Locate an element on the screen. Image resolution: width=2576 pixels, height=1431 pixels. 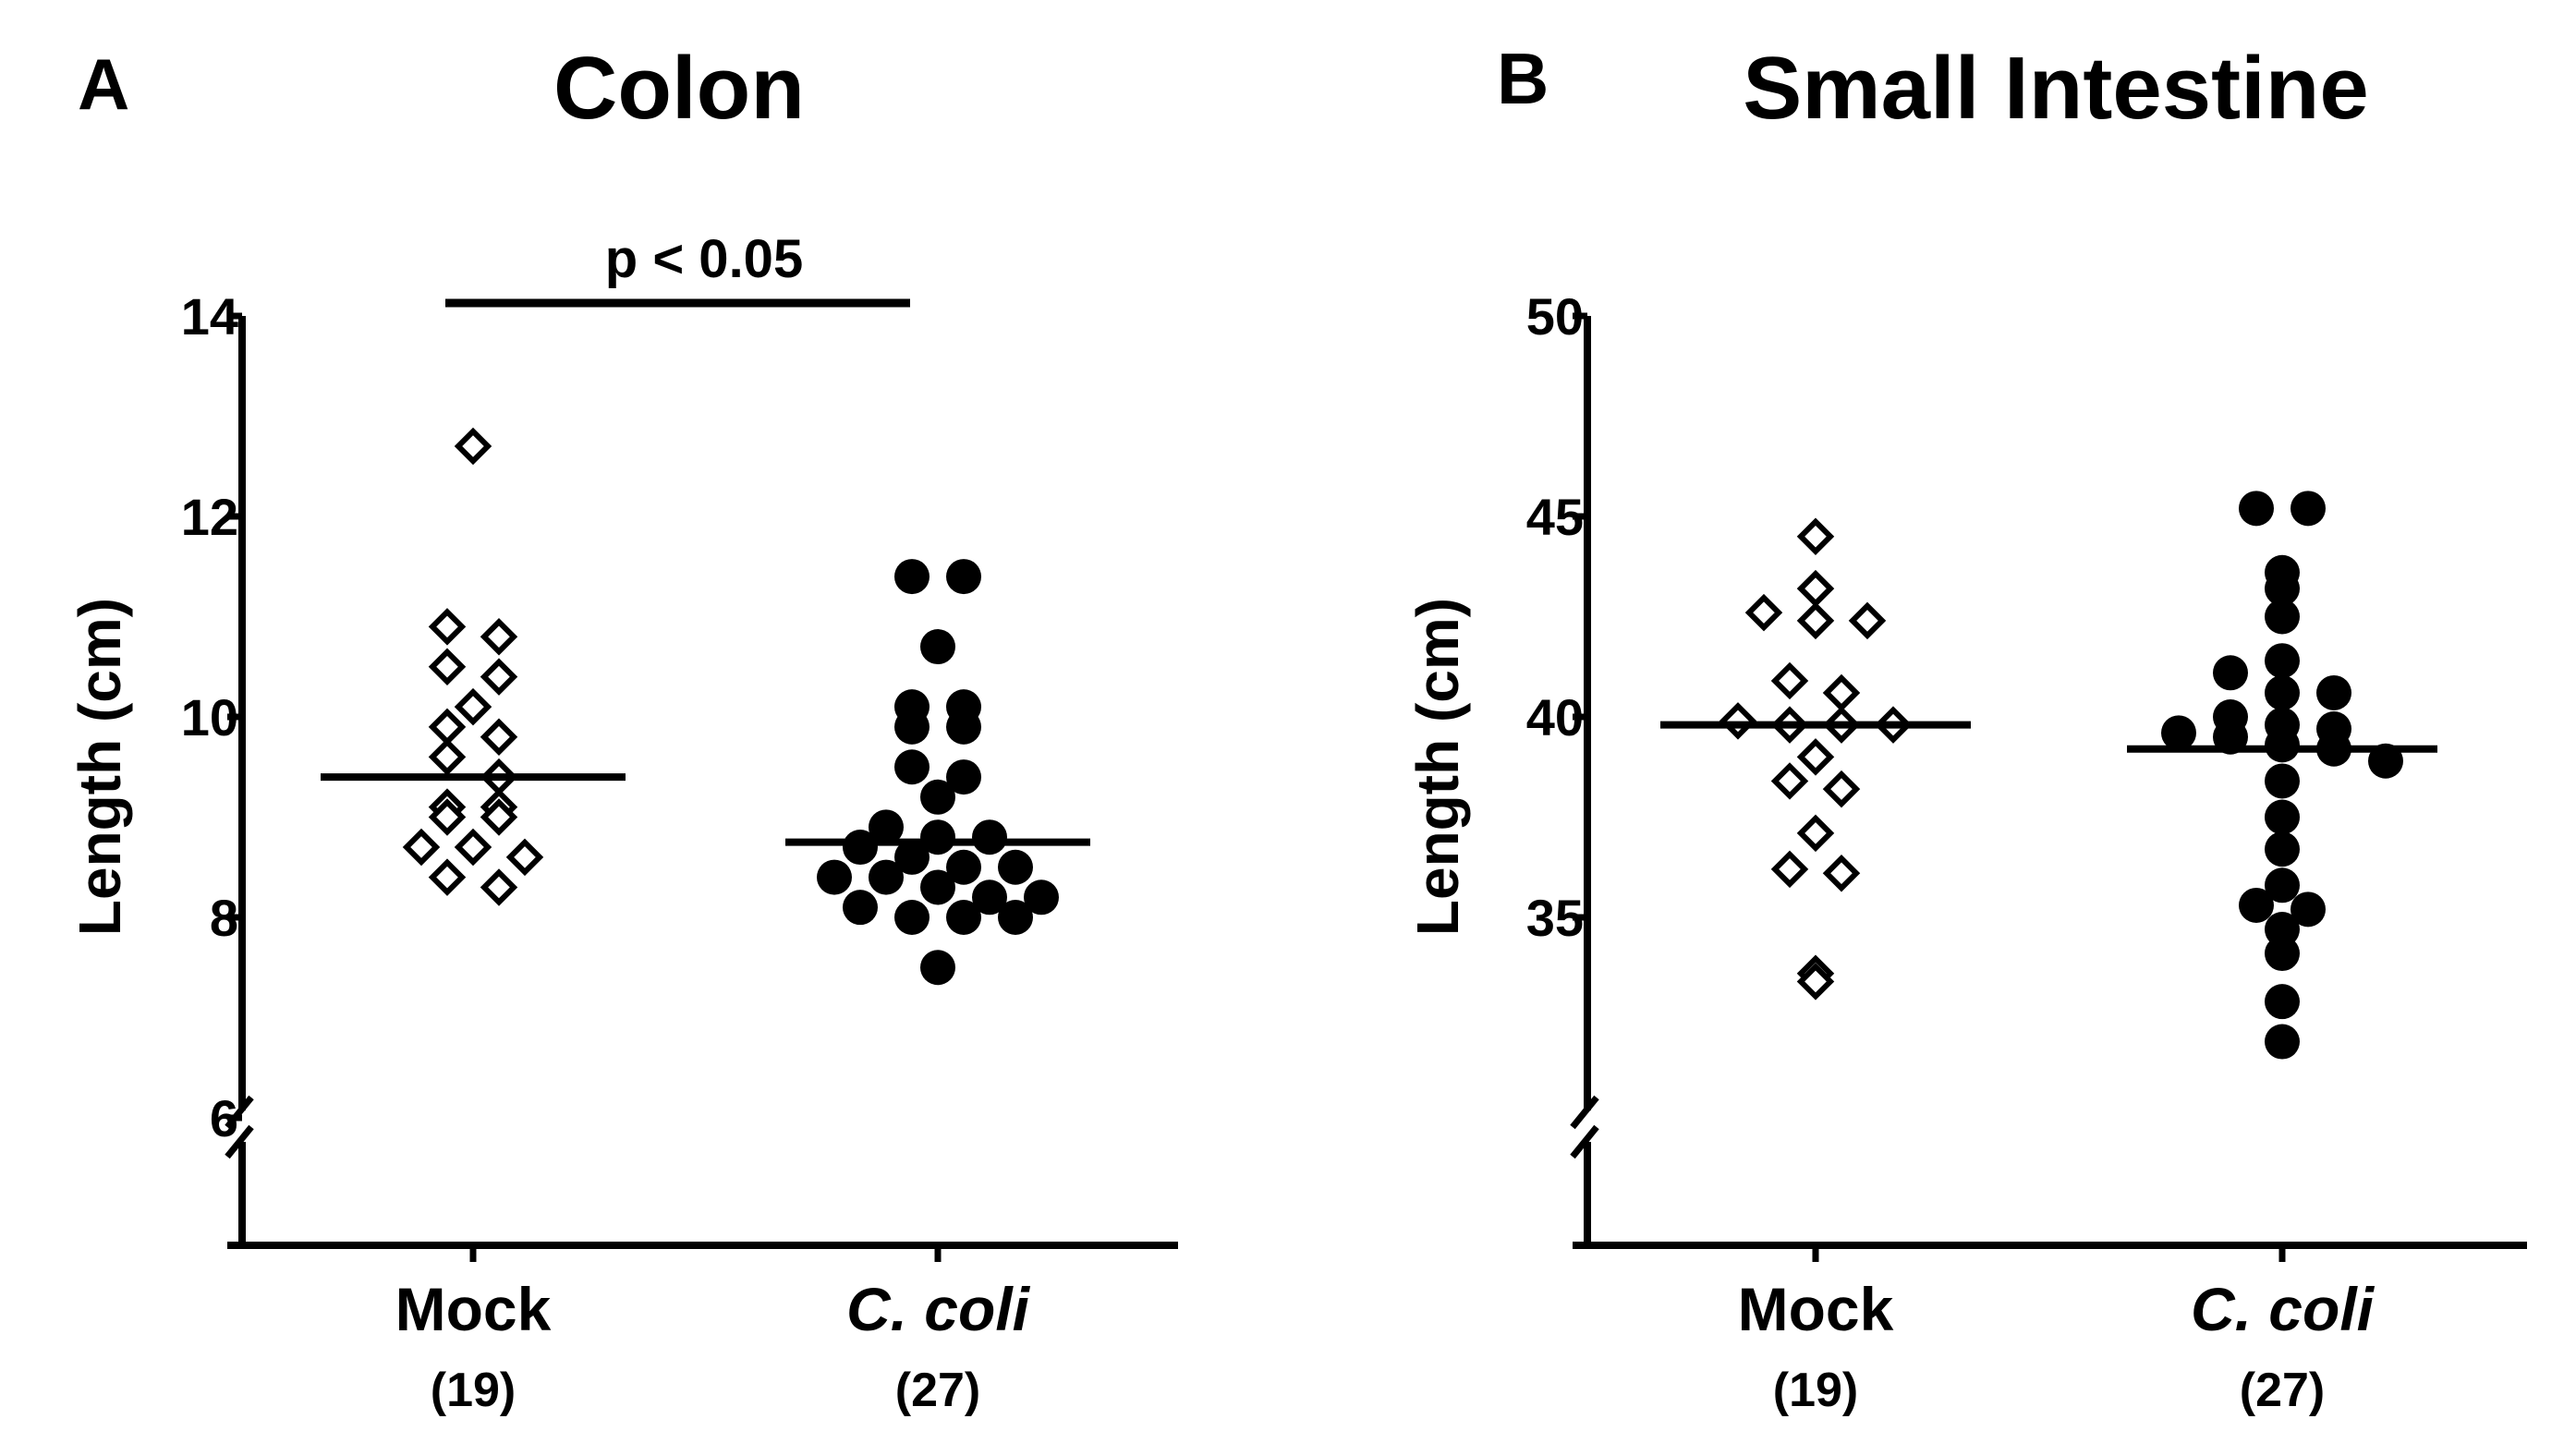
panel-b-category-mock-label: Mock is located at coordinates (1816, 1309).